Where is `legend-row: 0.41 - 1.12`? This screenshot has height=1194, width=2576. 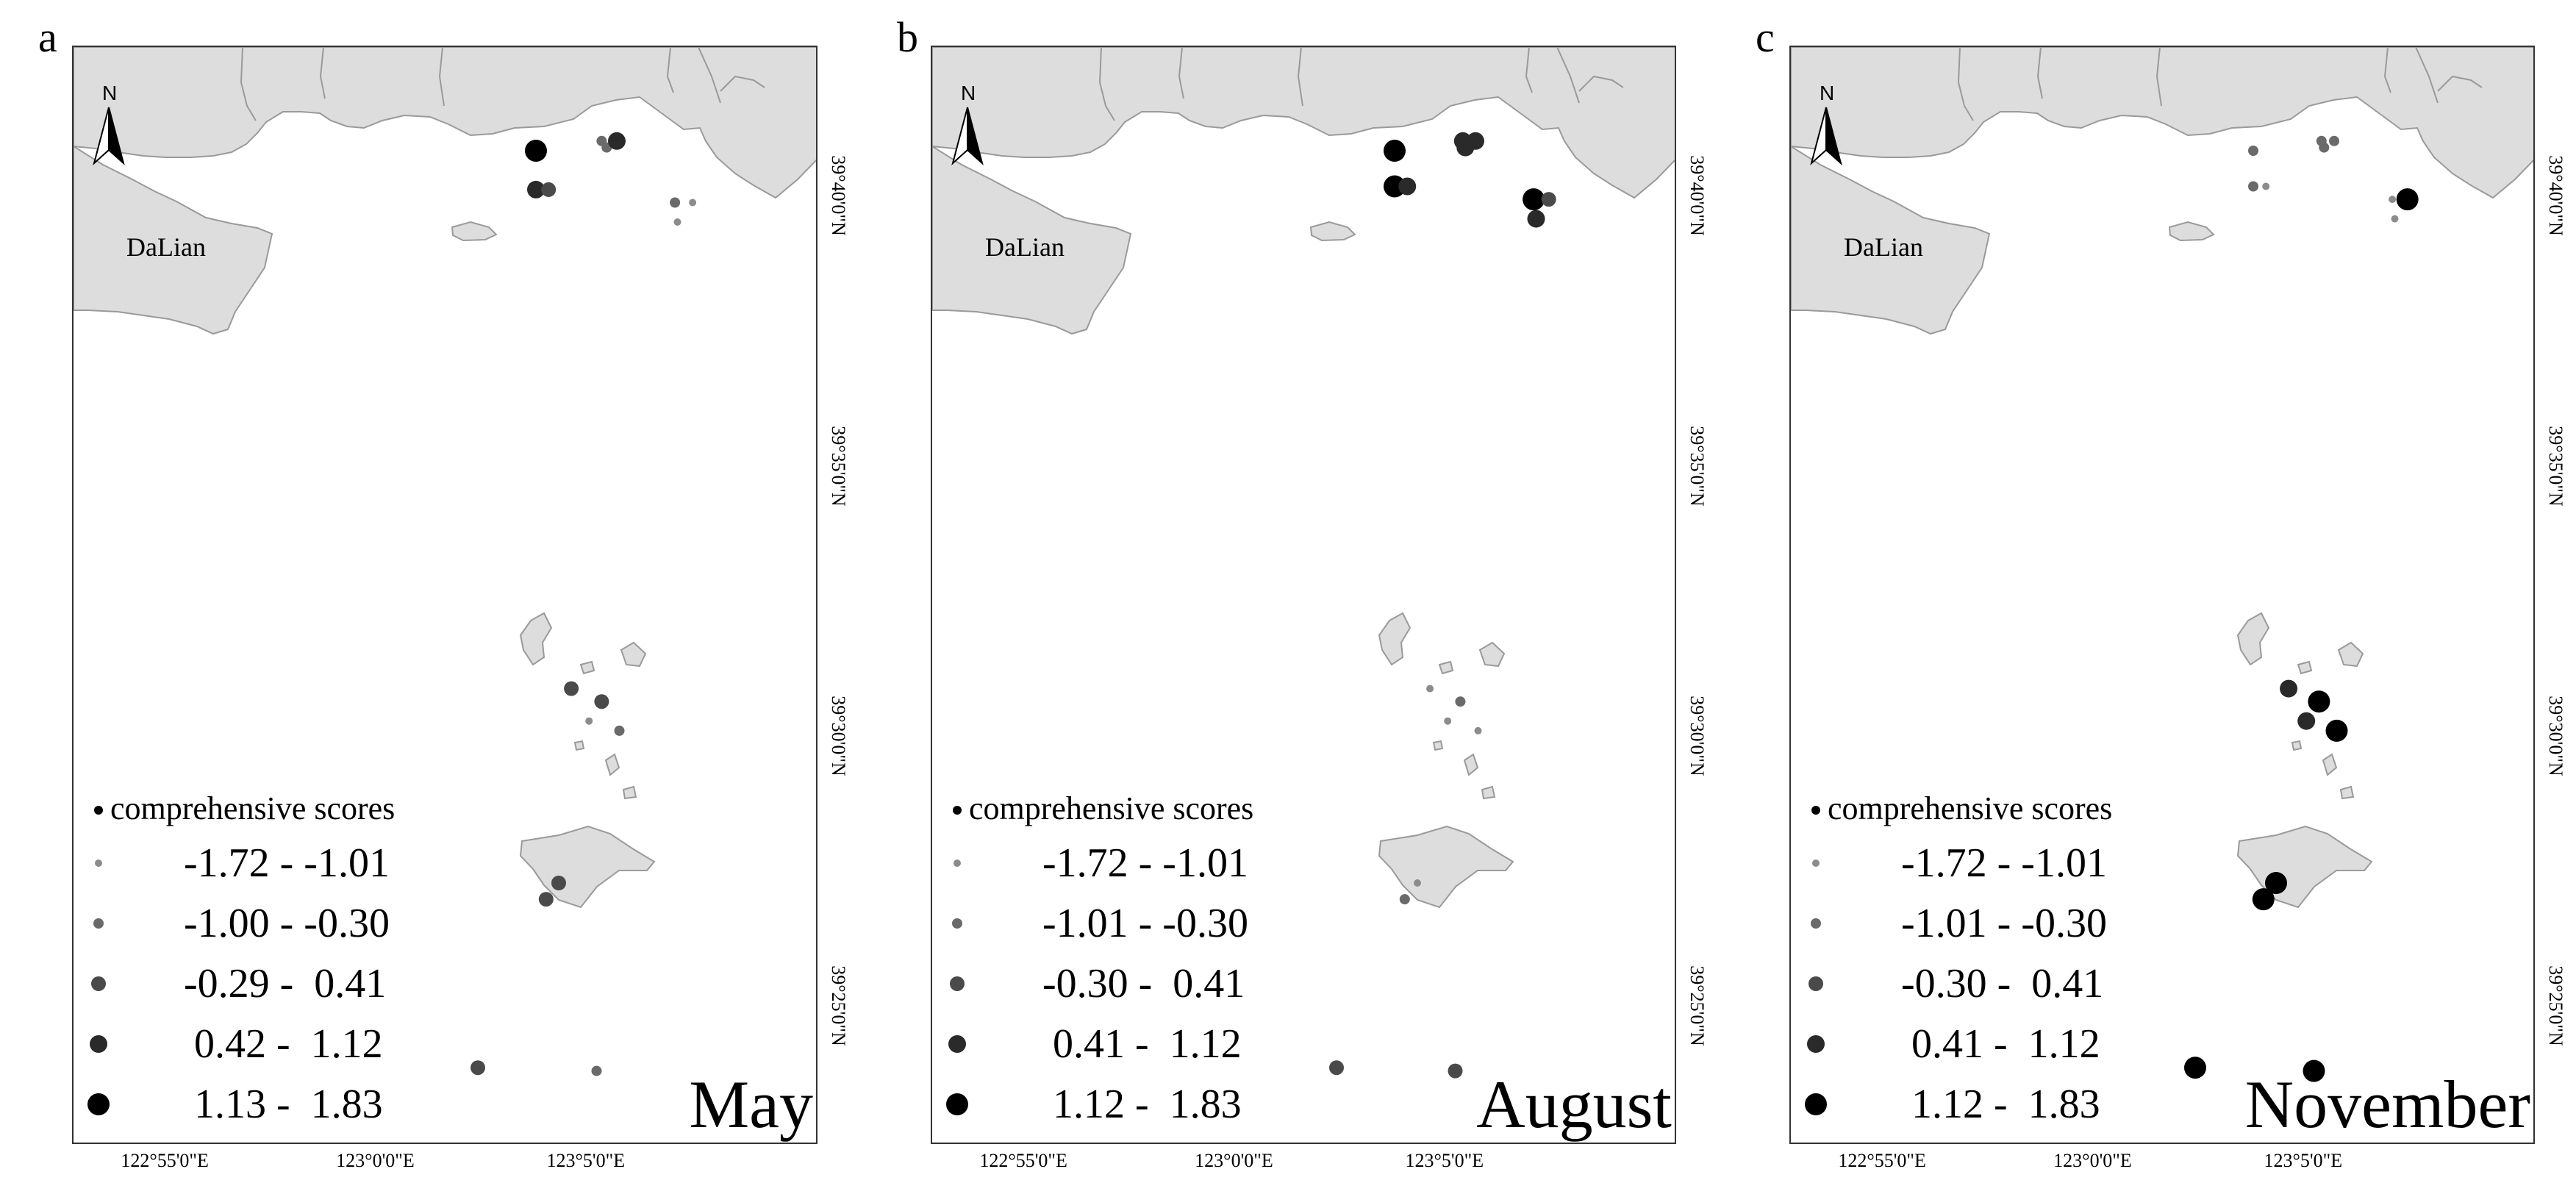
legend-row: 0.41 - 1.12 is located at coordinates (1147, 1044).